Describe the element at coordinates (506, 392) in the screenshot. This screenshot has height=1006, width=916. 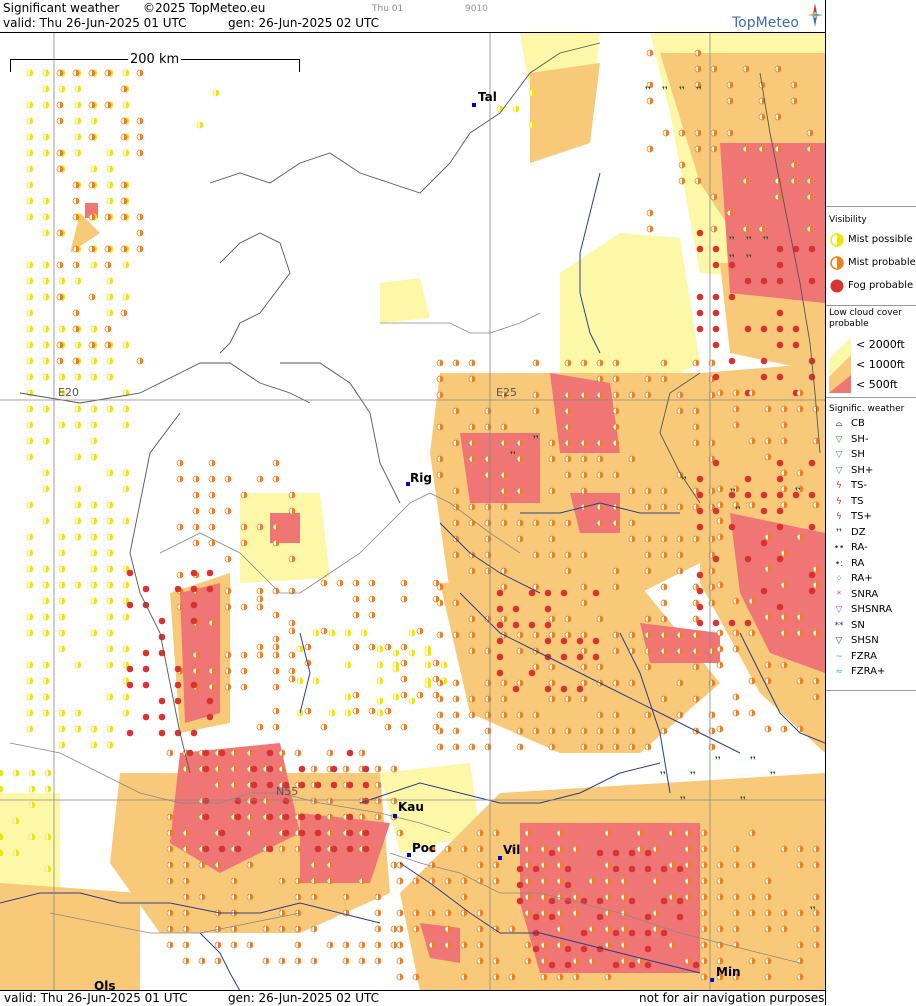
I see `grid-label-e25: E25` at that location.